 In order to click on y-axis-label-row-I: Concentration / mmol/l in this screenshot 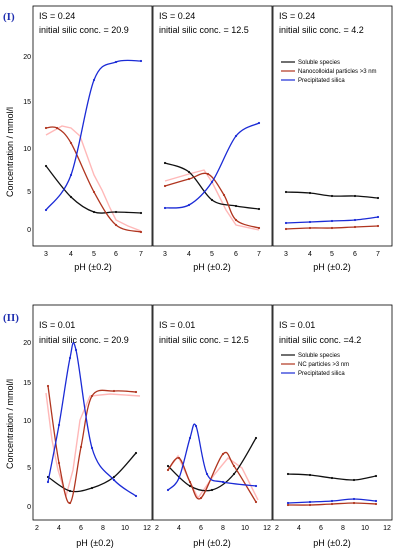, I will do `click(10, 152)`.